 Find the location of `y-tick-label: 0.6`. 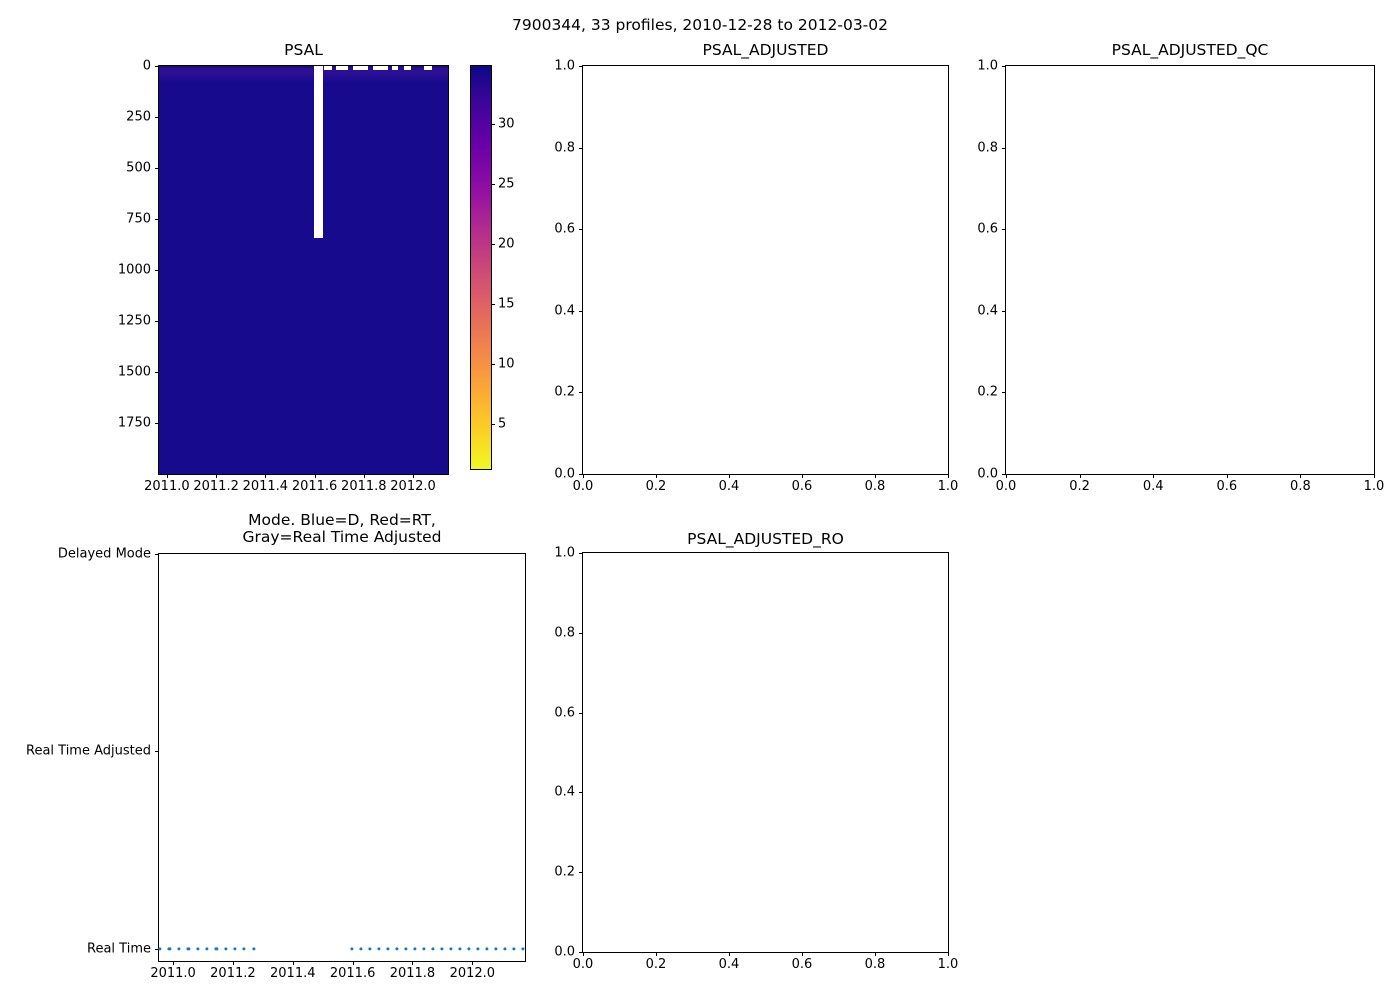

y-tick-label: 0.6 is located at coordinates (987, 229).